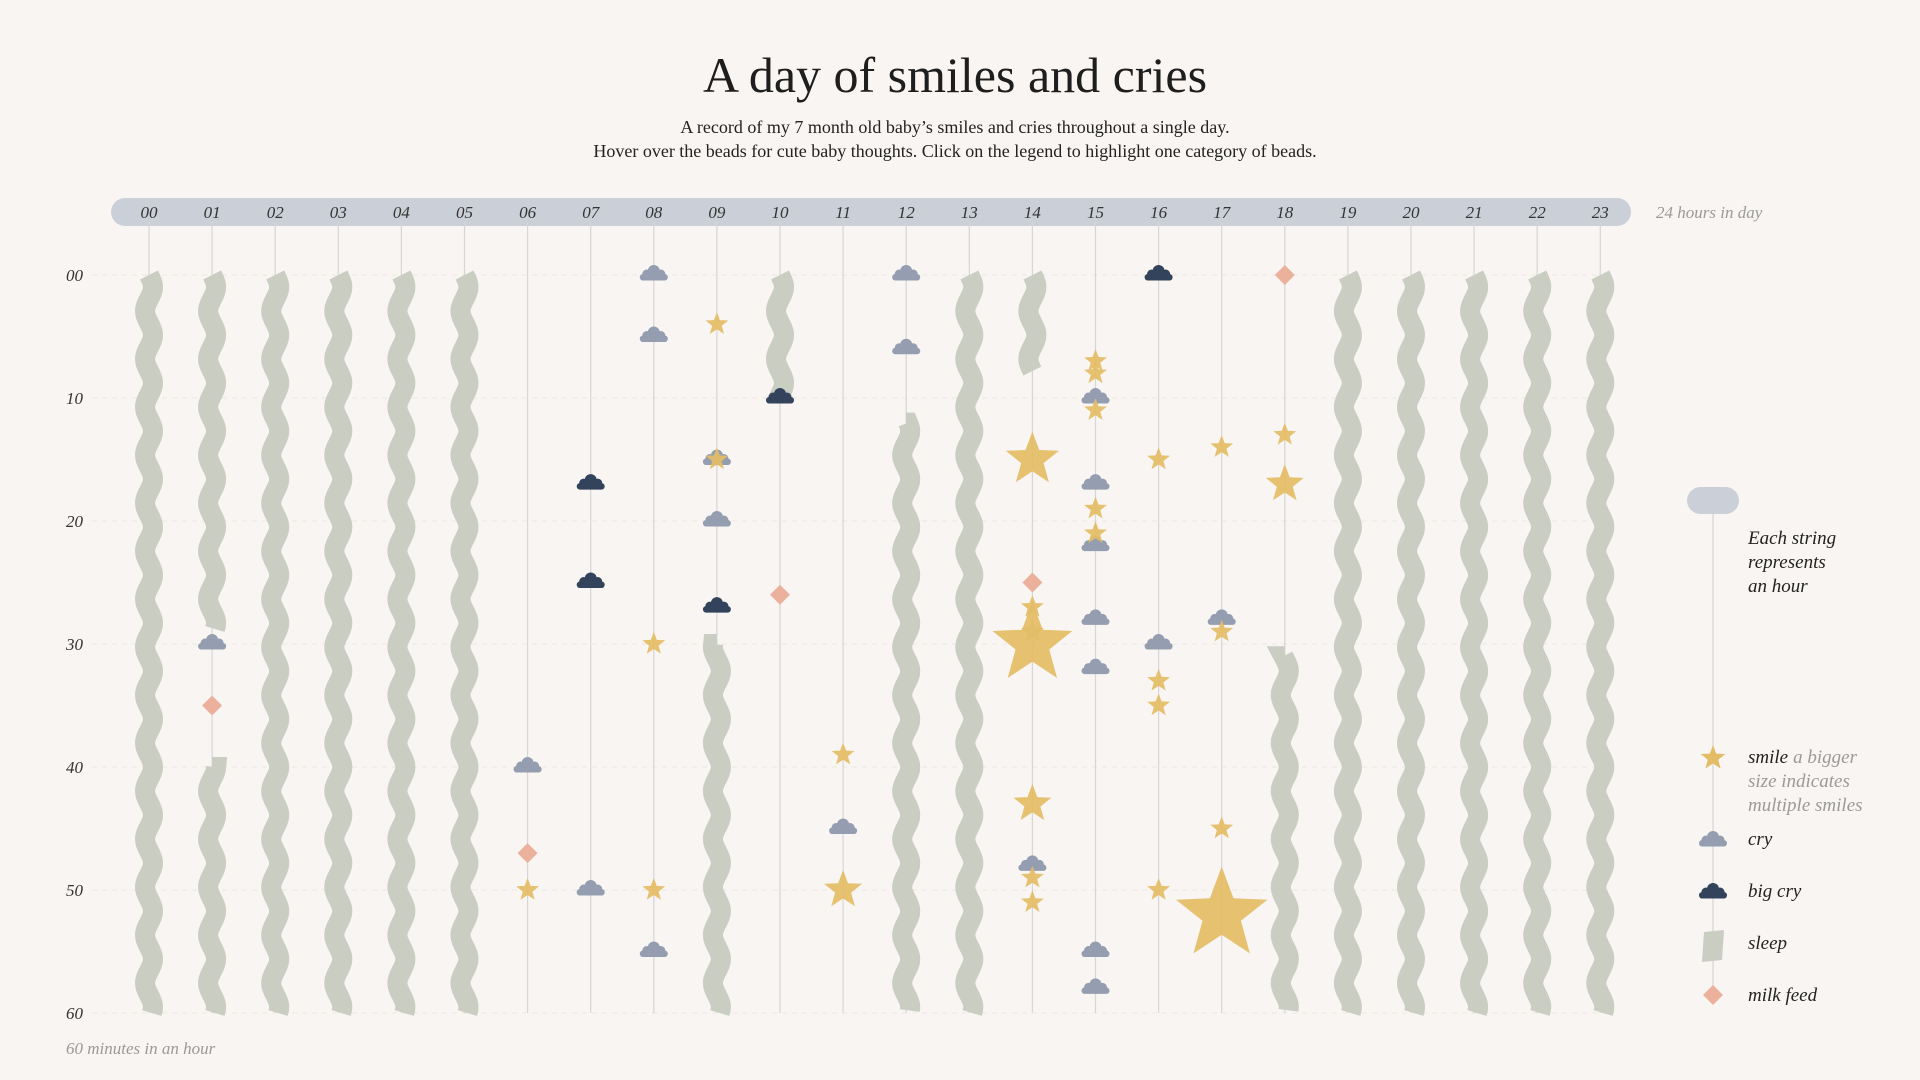  I want to click on minute-tick-label: 40, so click(75, 767).